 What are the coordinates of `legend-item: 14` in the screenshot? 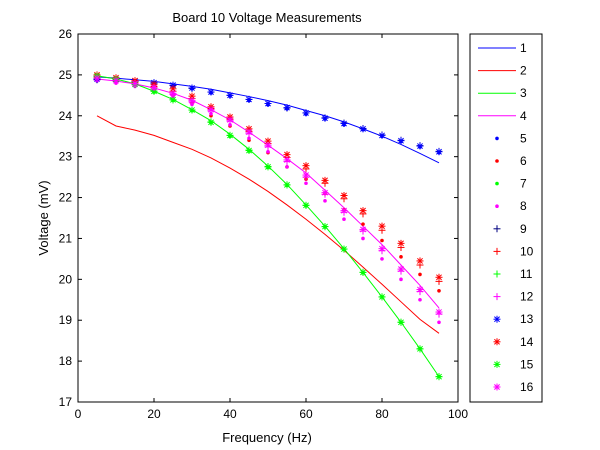 It's located at (513, 342).